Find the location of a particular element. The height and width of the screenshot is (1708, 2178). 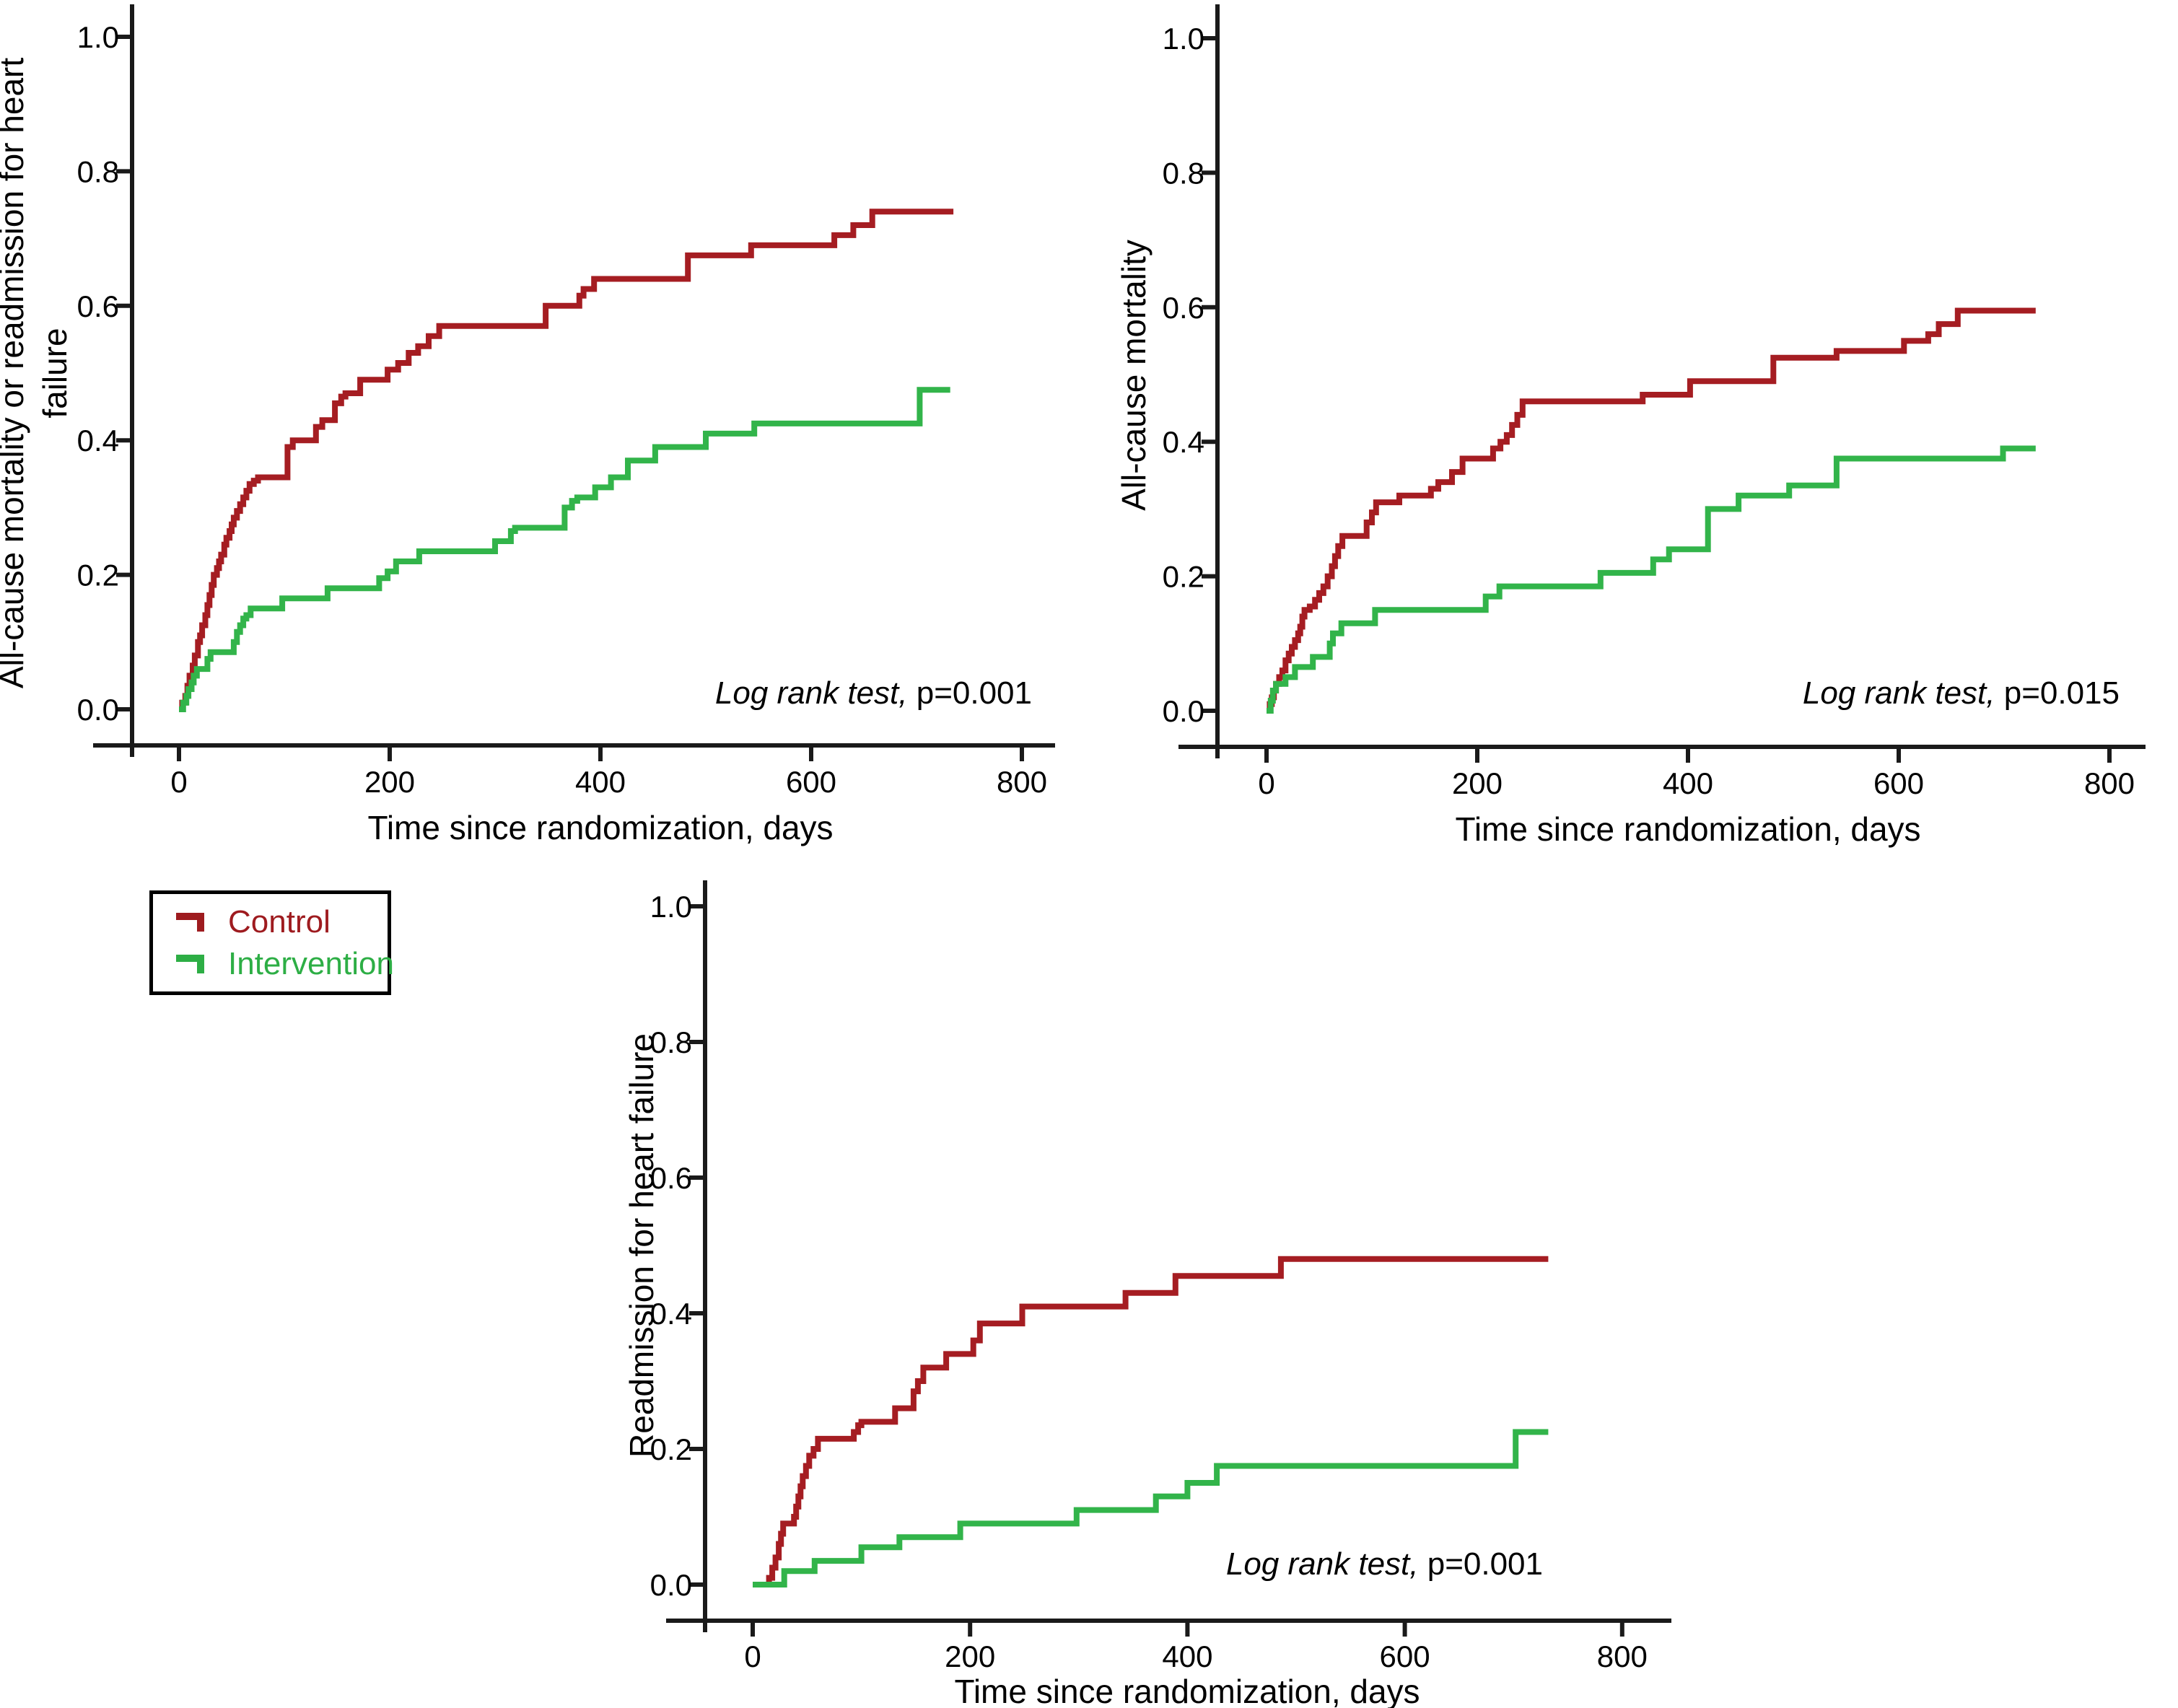

legend-label-control: Control is located at coordinates (279, 921).